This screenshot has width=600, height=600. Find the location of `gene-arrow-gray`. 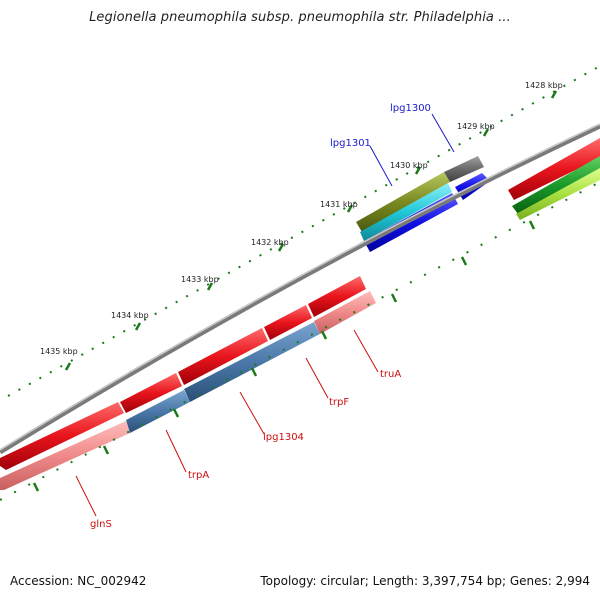

gene-arrow-gray is located at coordinates (464, 169).